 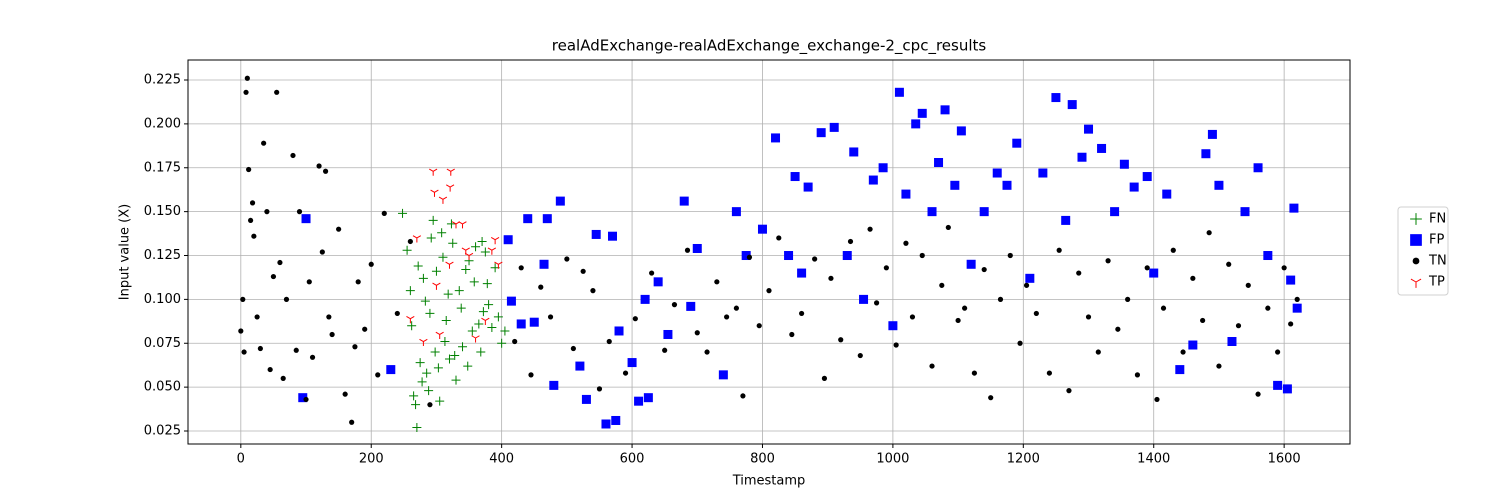 I want to click on legend-label: TP, so click(x=1436, y=282).